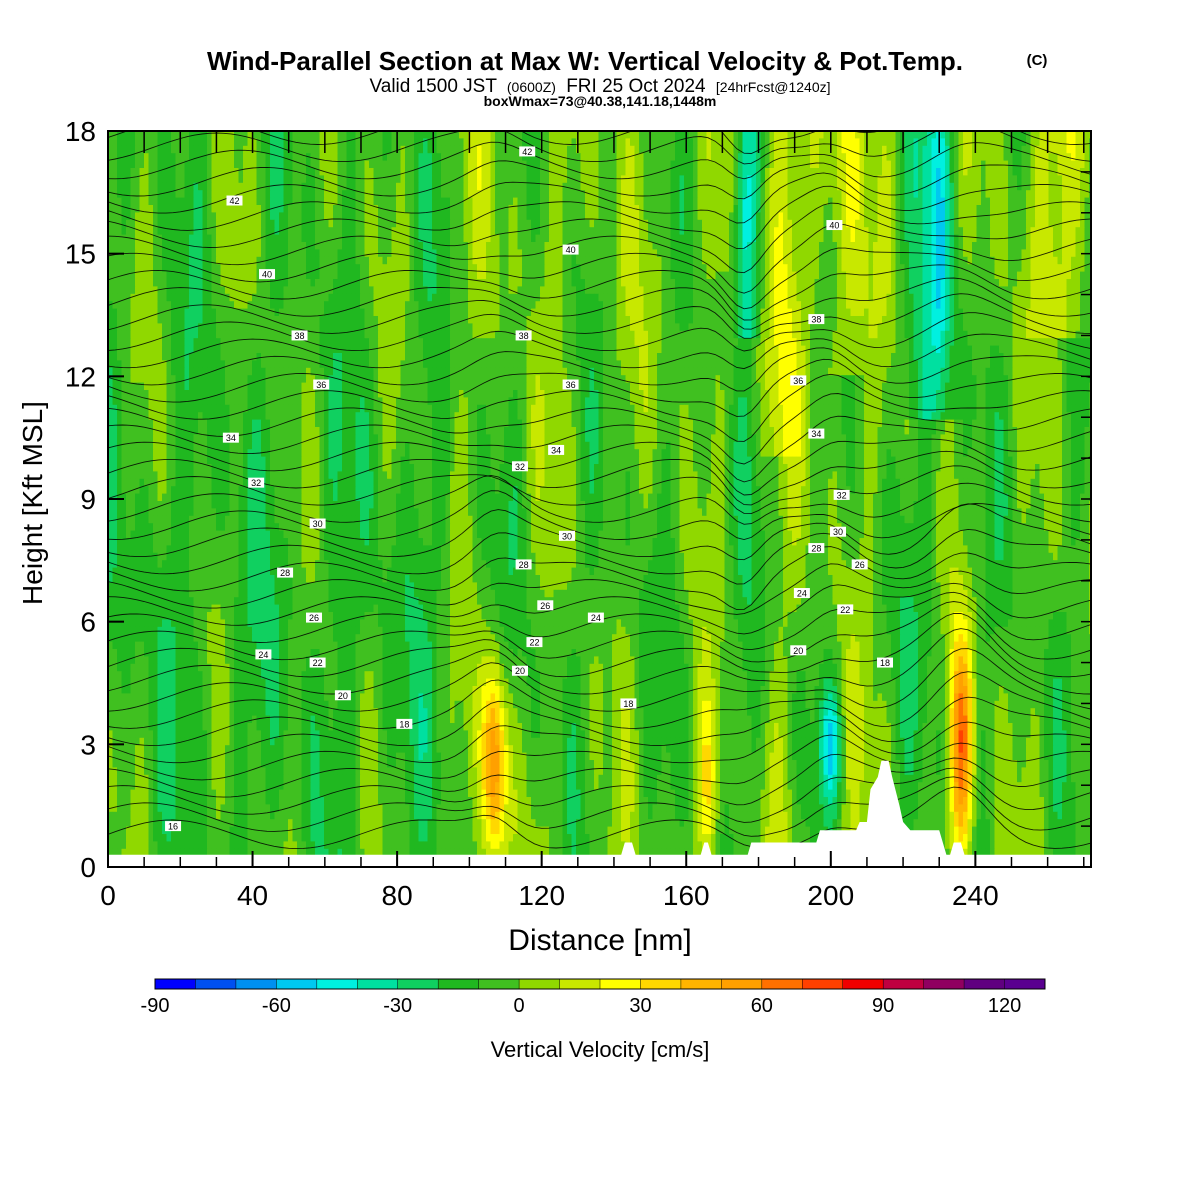 The image size is (1200, 1200). I want to click on colorbar-label: Vertical Velocity [cm/s], so click(600, 1049).